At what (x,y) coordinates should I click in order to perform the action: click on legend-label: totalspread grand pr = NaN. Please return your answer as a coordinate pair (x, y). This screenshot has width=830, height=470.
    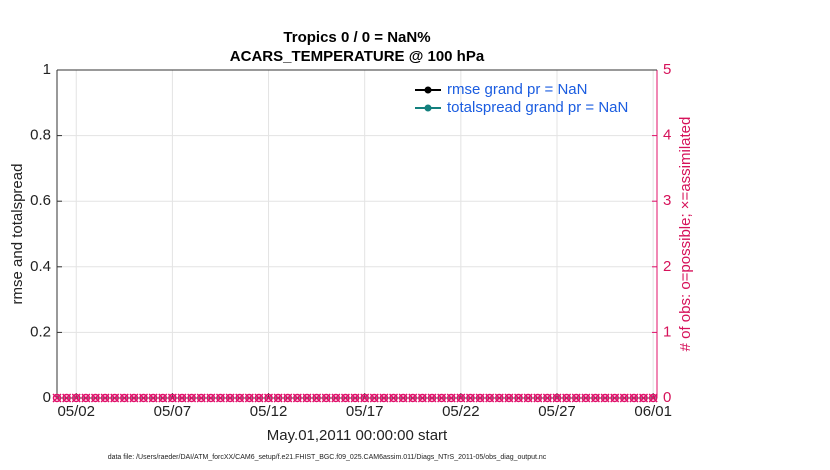
    Looking at the image, I should click on (537, 107).